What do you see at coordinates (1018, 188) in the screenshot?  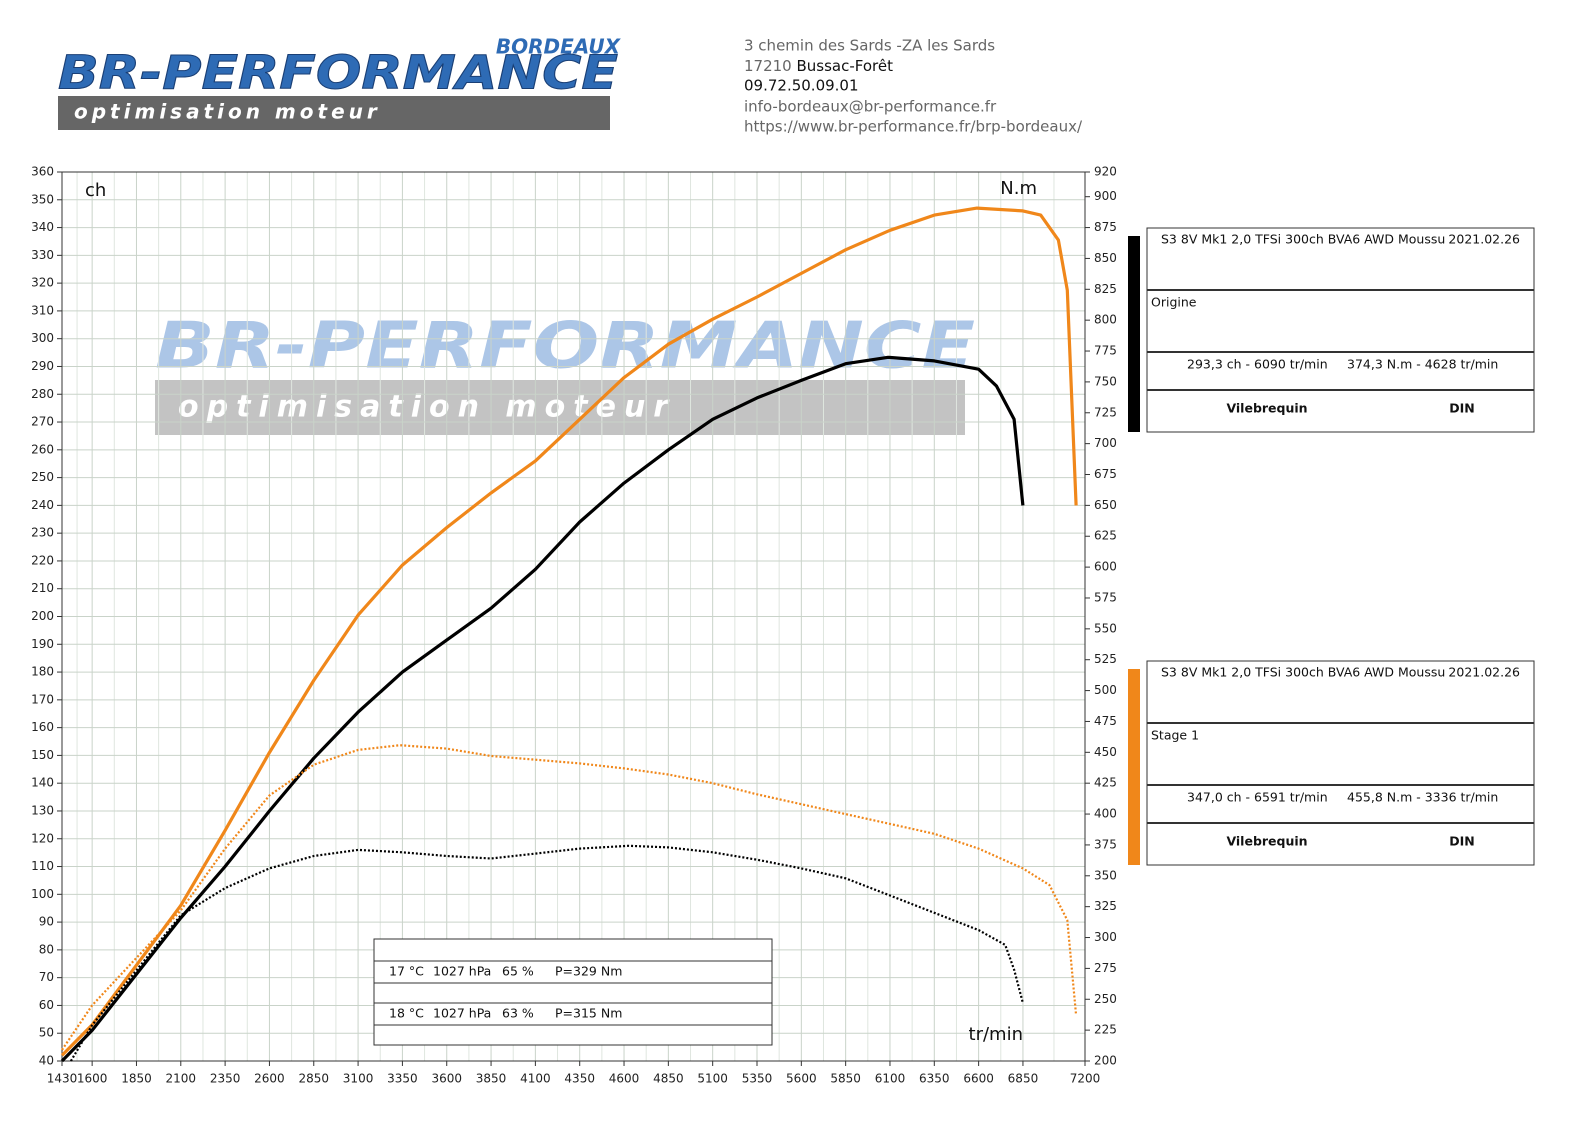 I see `y2-axis-label: N.m` at bounding box center [1018, 188].